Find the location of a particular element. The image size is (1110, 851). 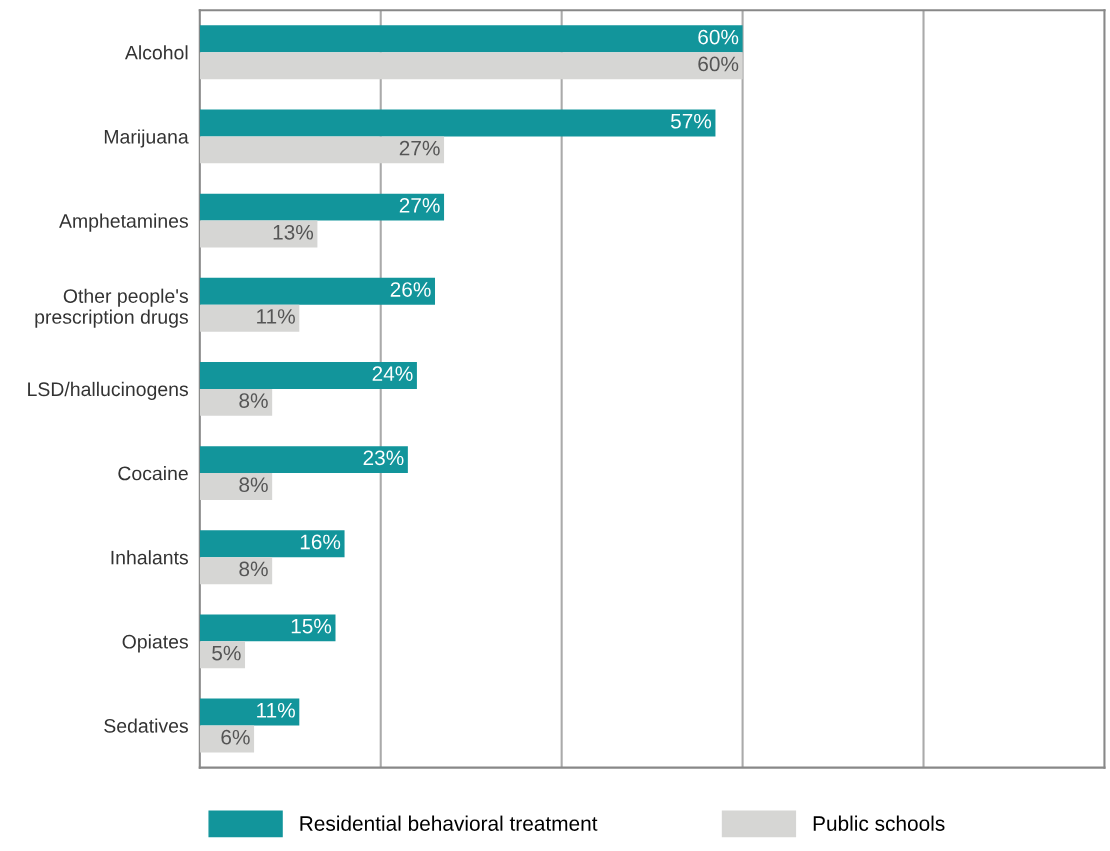

y-tick-label: Alcohol is located at coordinates (156, 52).